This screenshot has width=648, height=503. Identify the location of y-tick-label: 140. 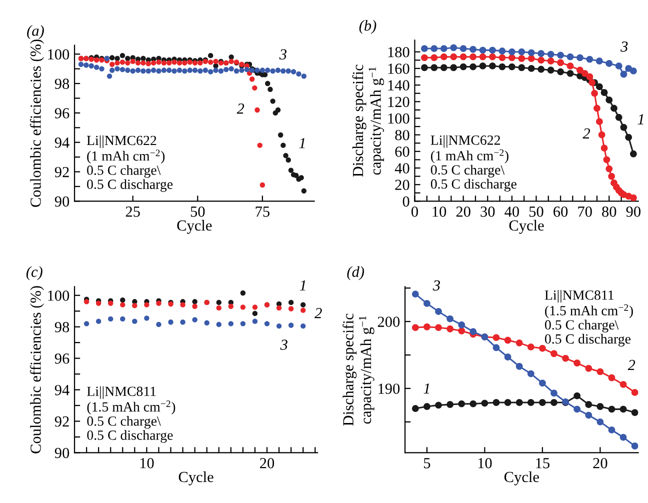
(399, 85).